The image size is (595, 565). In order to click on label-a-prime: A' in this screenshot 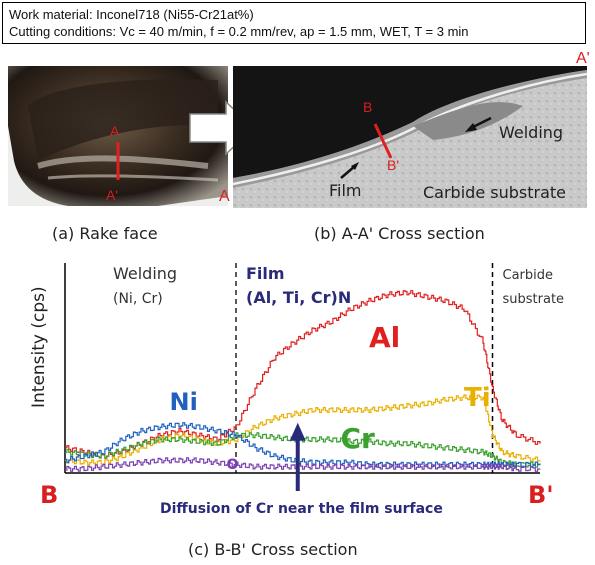, I will do `click(112, 195)`.